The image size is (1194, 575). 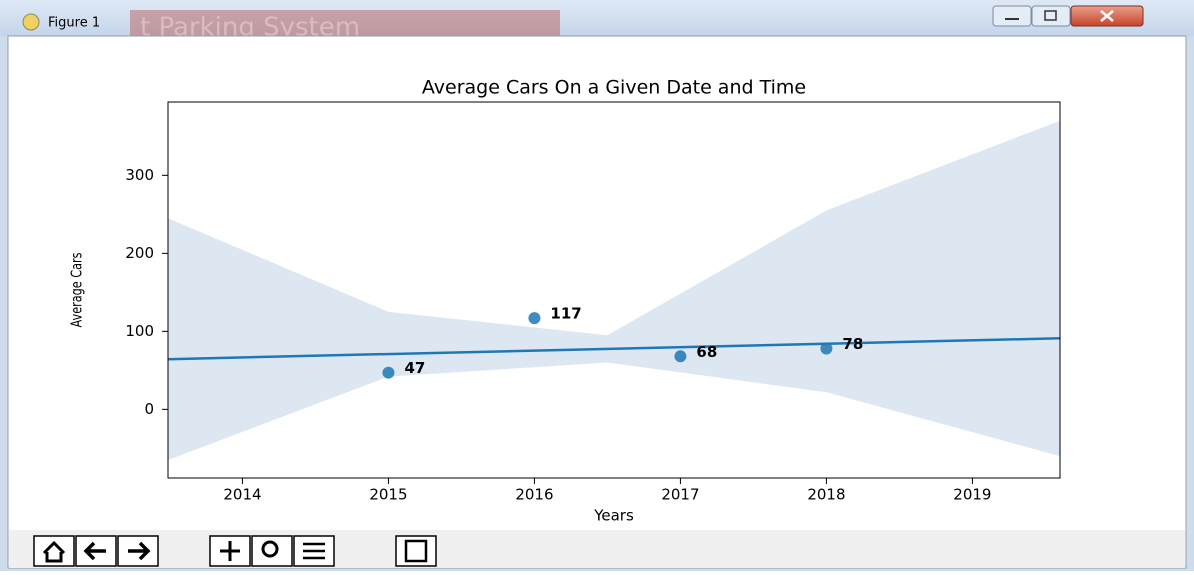 What do you see at coordinates (345, 23) in the screenshot?
I see `background-app` at bounding box center [345, 23].